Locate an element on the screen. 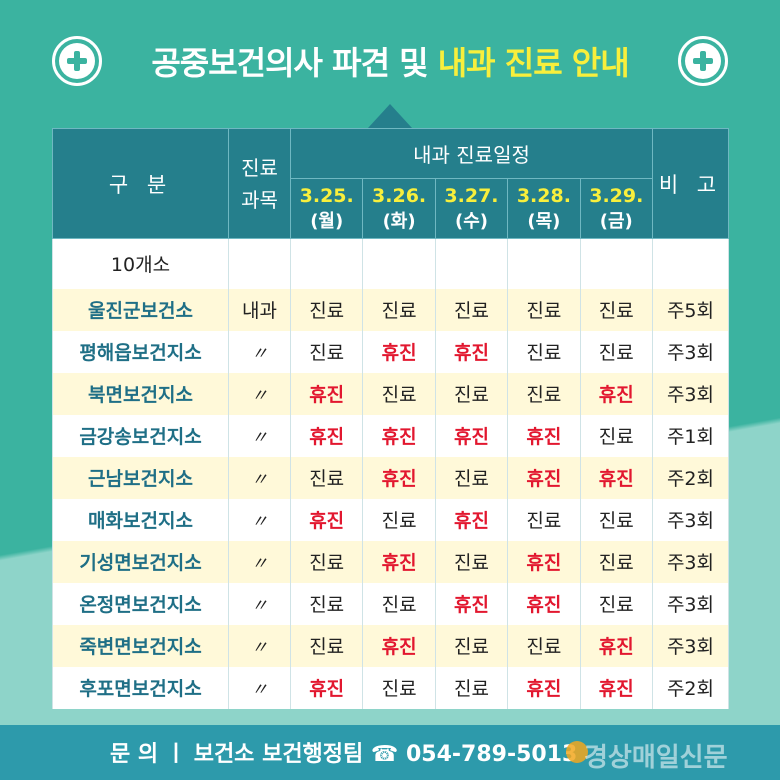 This screenshot has height=780, width=780. page-header: 공중보건의사 파견 및 내과 진료 안내 is located at coordinates (390, 63).